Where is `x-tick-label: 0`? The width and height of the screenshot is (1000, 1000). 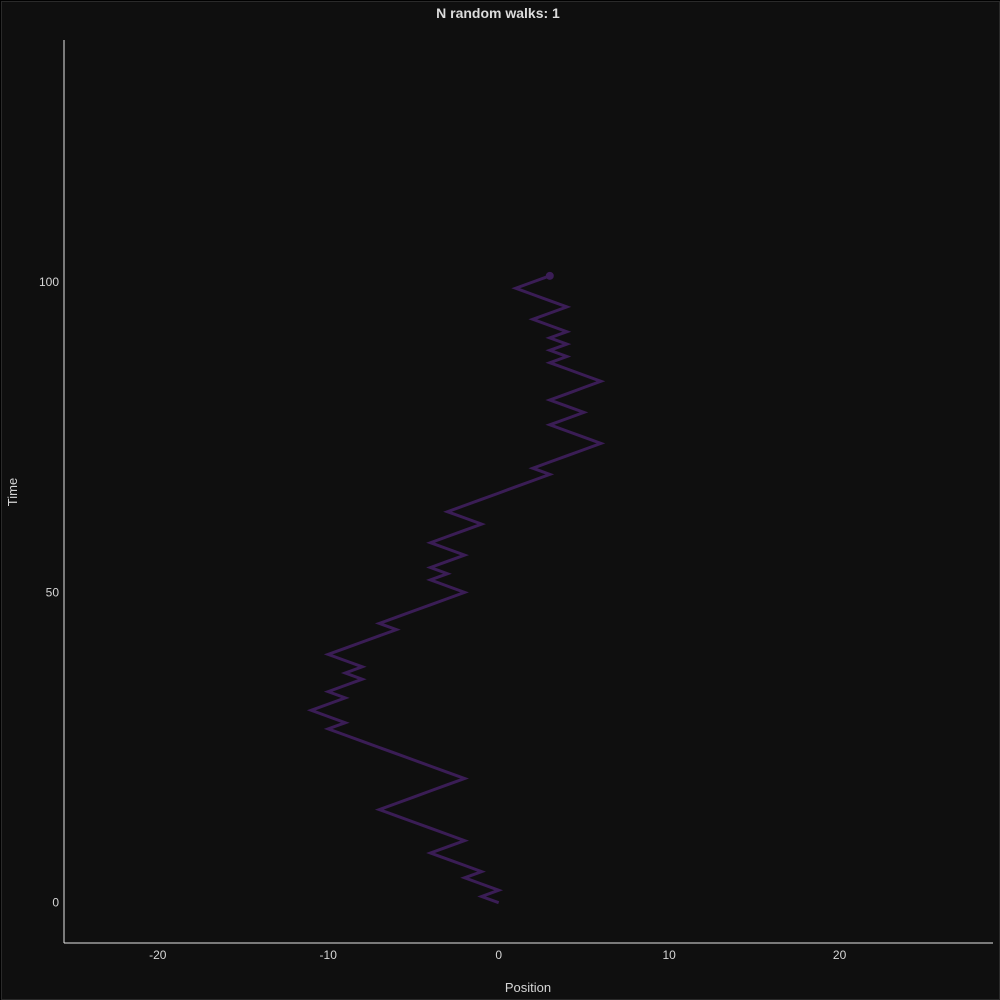
x-tick-label: 0 is located at coordinates (498, 955).